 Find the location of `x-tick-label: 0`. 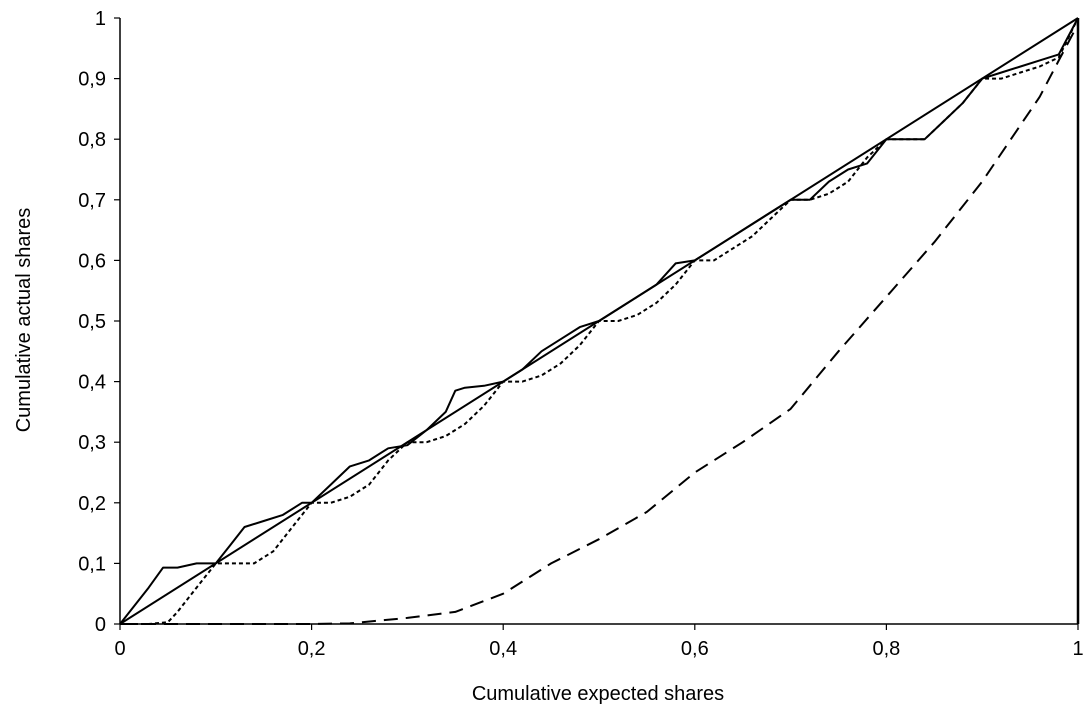

x-tick-label: 0 is located at coordinates (119, 649).